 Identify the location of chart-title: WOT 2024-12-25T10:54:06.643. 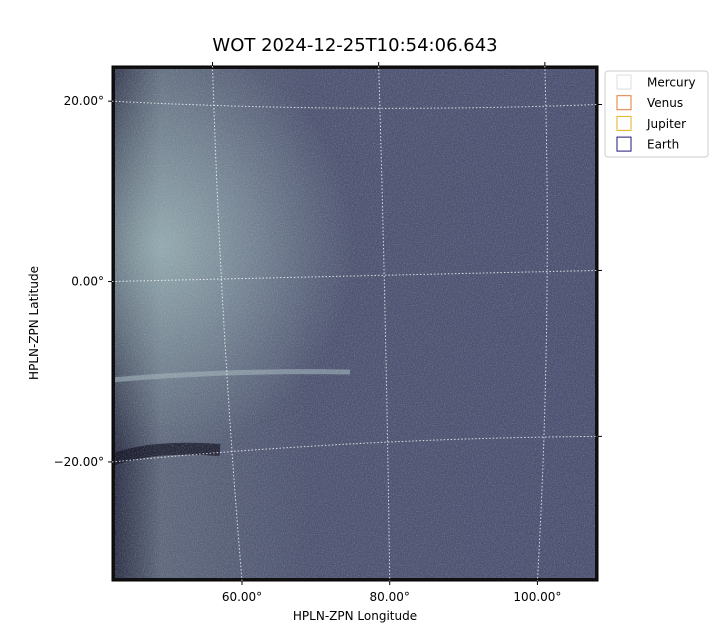
(354, 45).